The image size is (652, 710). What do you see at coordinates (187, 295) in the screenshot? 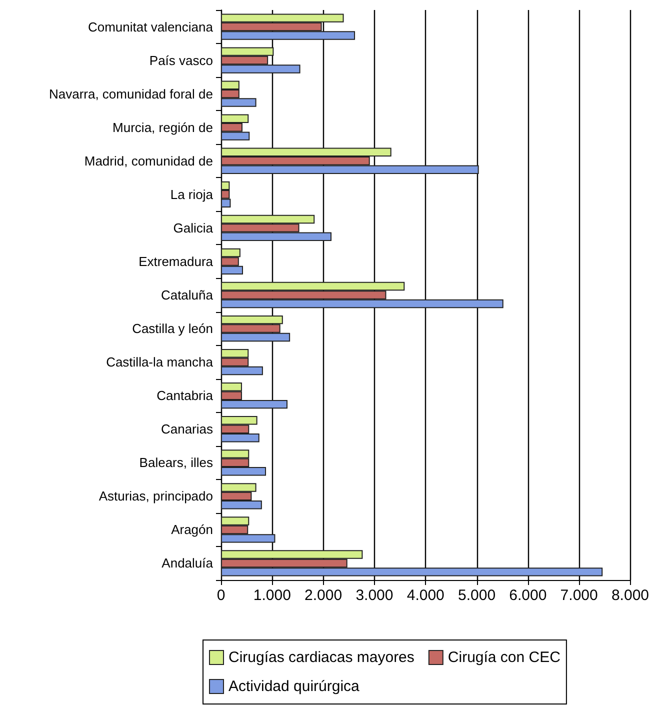
I see `y-tick-label: Cataluña` at bounding box center [187, 295].